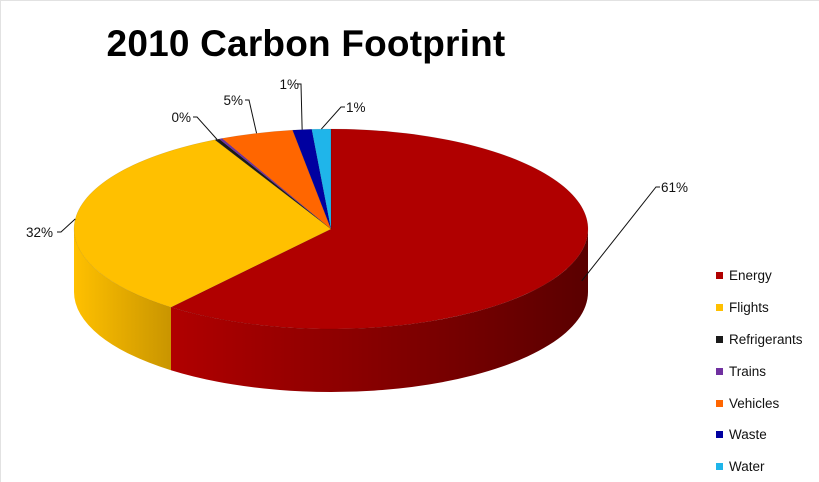 This screenshot has width=819, height=482. I want to click on leader-line-waste, so click(300, 106).